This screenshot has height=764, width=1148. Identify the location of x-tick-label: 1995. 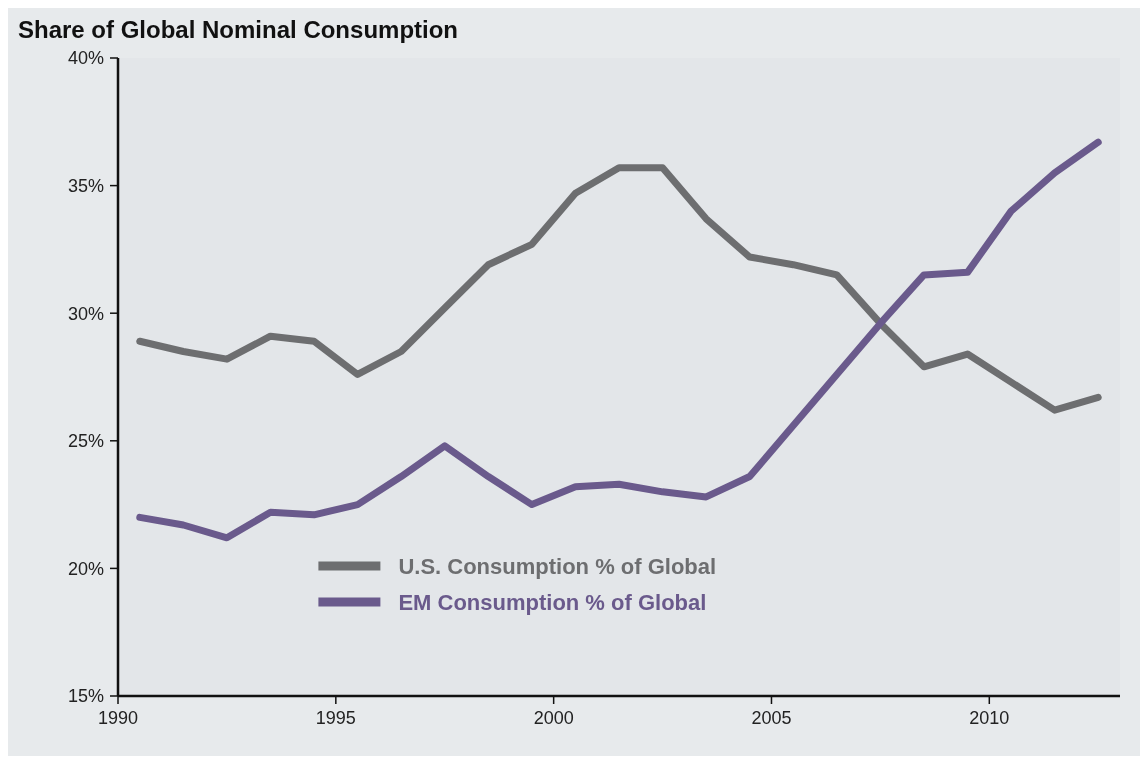
(335, 718).